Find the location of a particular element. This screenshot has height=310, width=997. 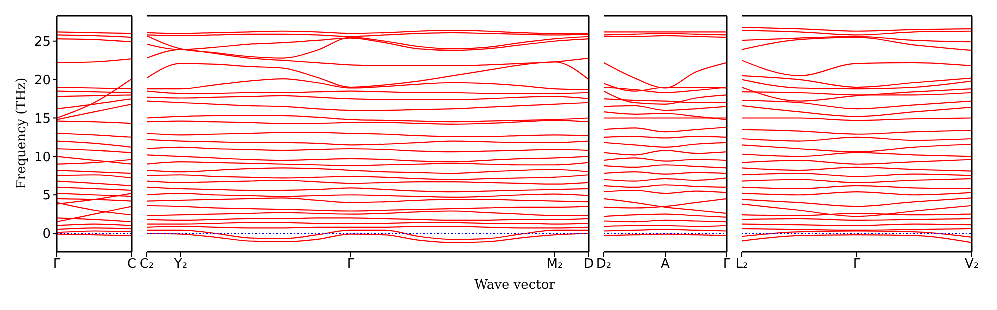

y-tick-label: 20 is located at coordinates (42, 80).